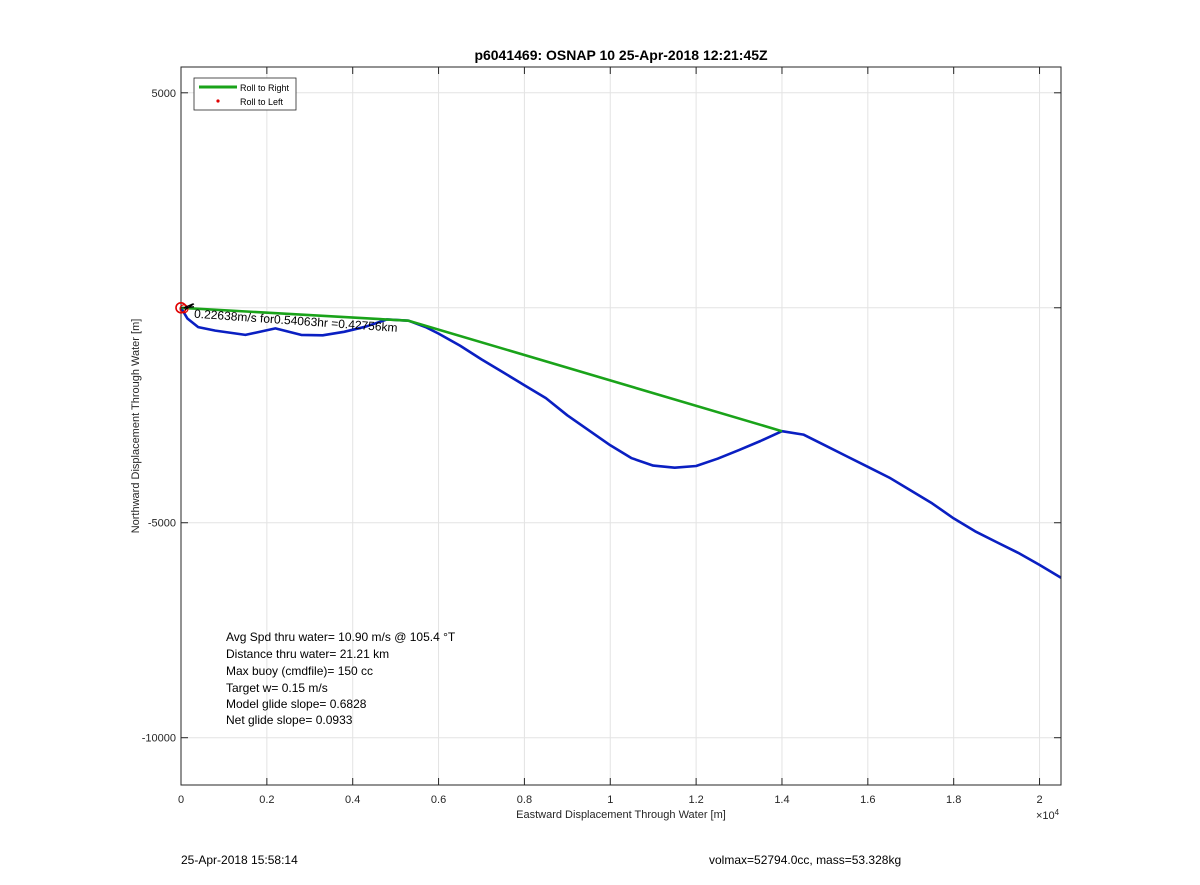 This screenshot has width=1200, height=885. What do you see at coordinates (307, 654) in the screenshot?
I see `stat-distance: Distance thru water= 21.21 km` at bounding box center [307, 654].